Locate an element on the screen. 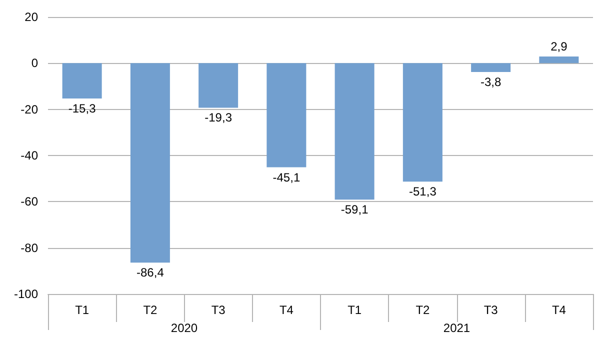 This screenshot has width=605, height=340. y-tick-label: 0 is located at coordinates (34, 63).